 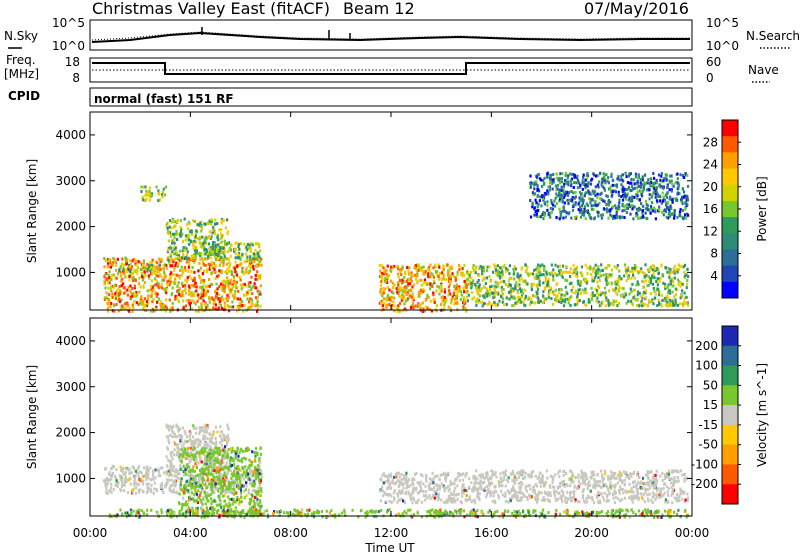 What do you see at coordinates (762, 208) in the screenshot?
I see `colorbar-label: Power [dB]` at bounding box center [762, 208].